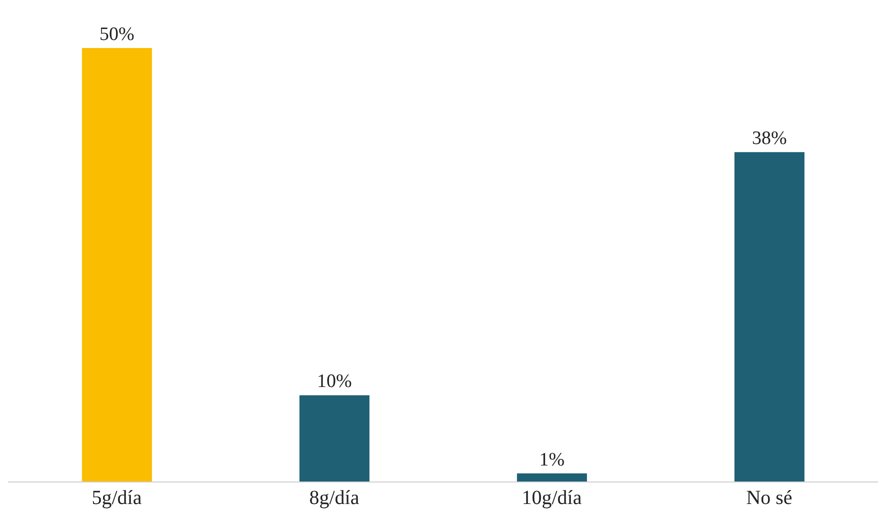  I want to click on x-tick-label: 5g/día, so click(117, 498).